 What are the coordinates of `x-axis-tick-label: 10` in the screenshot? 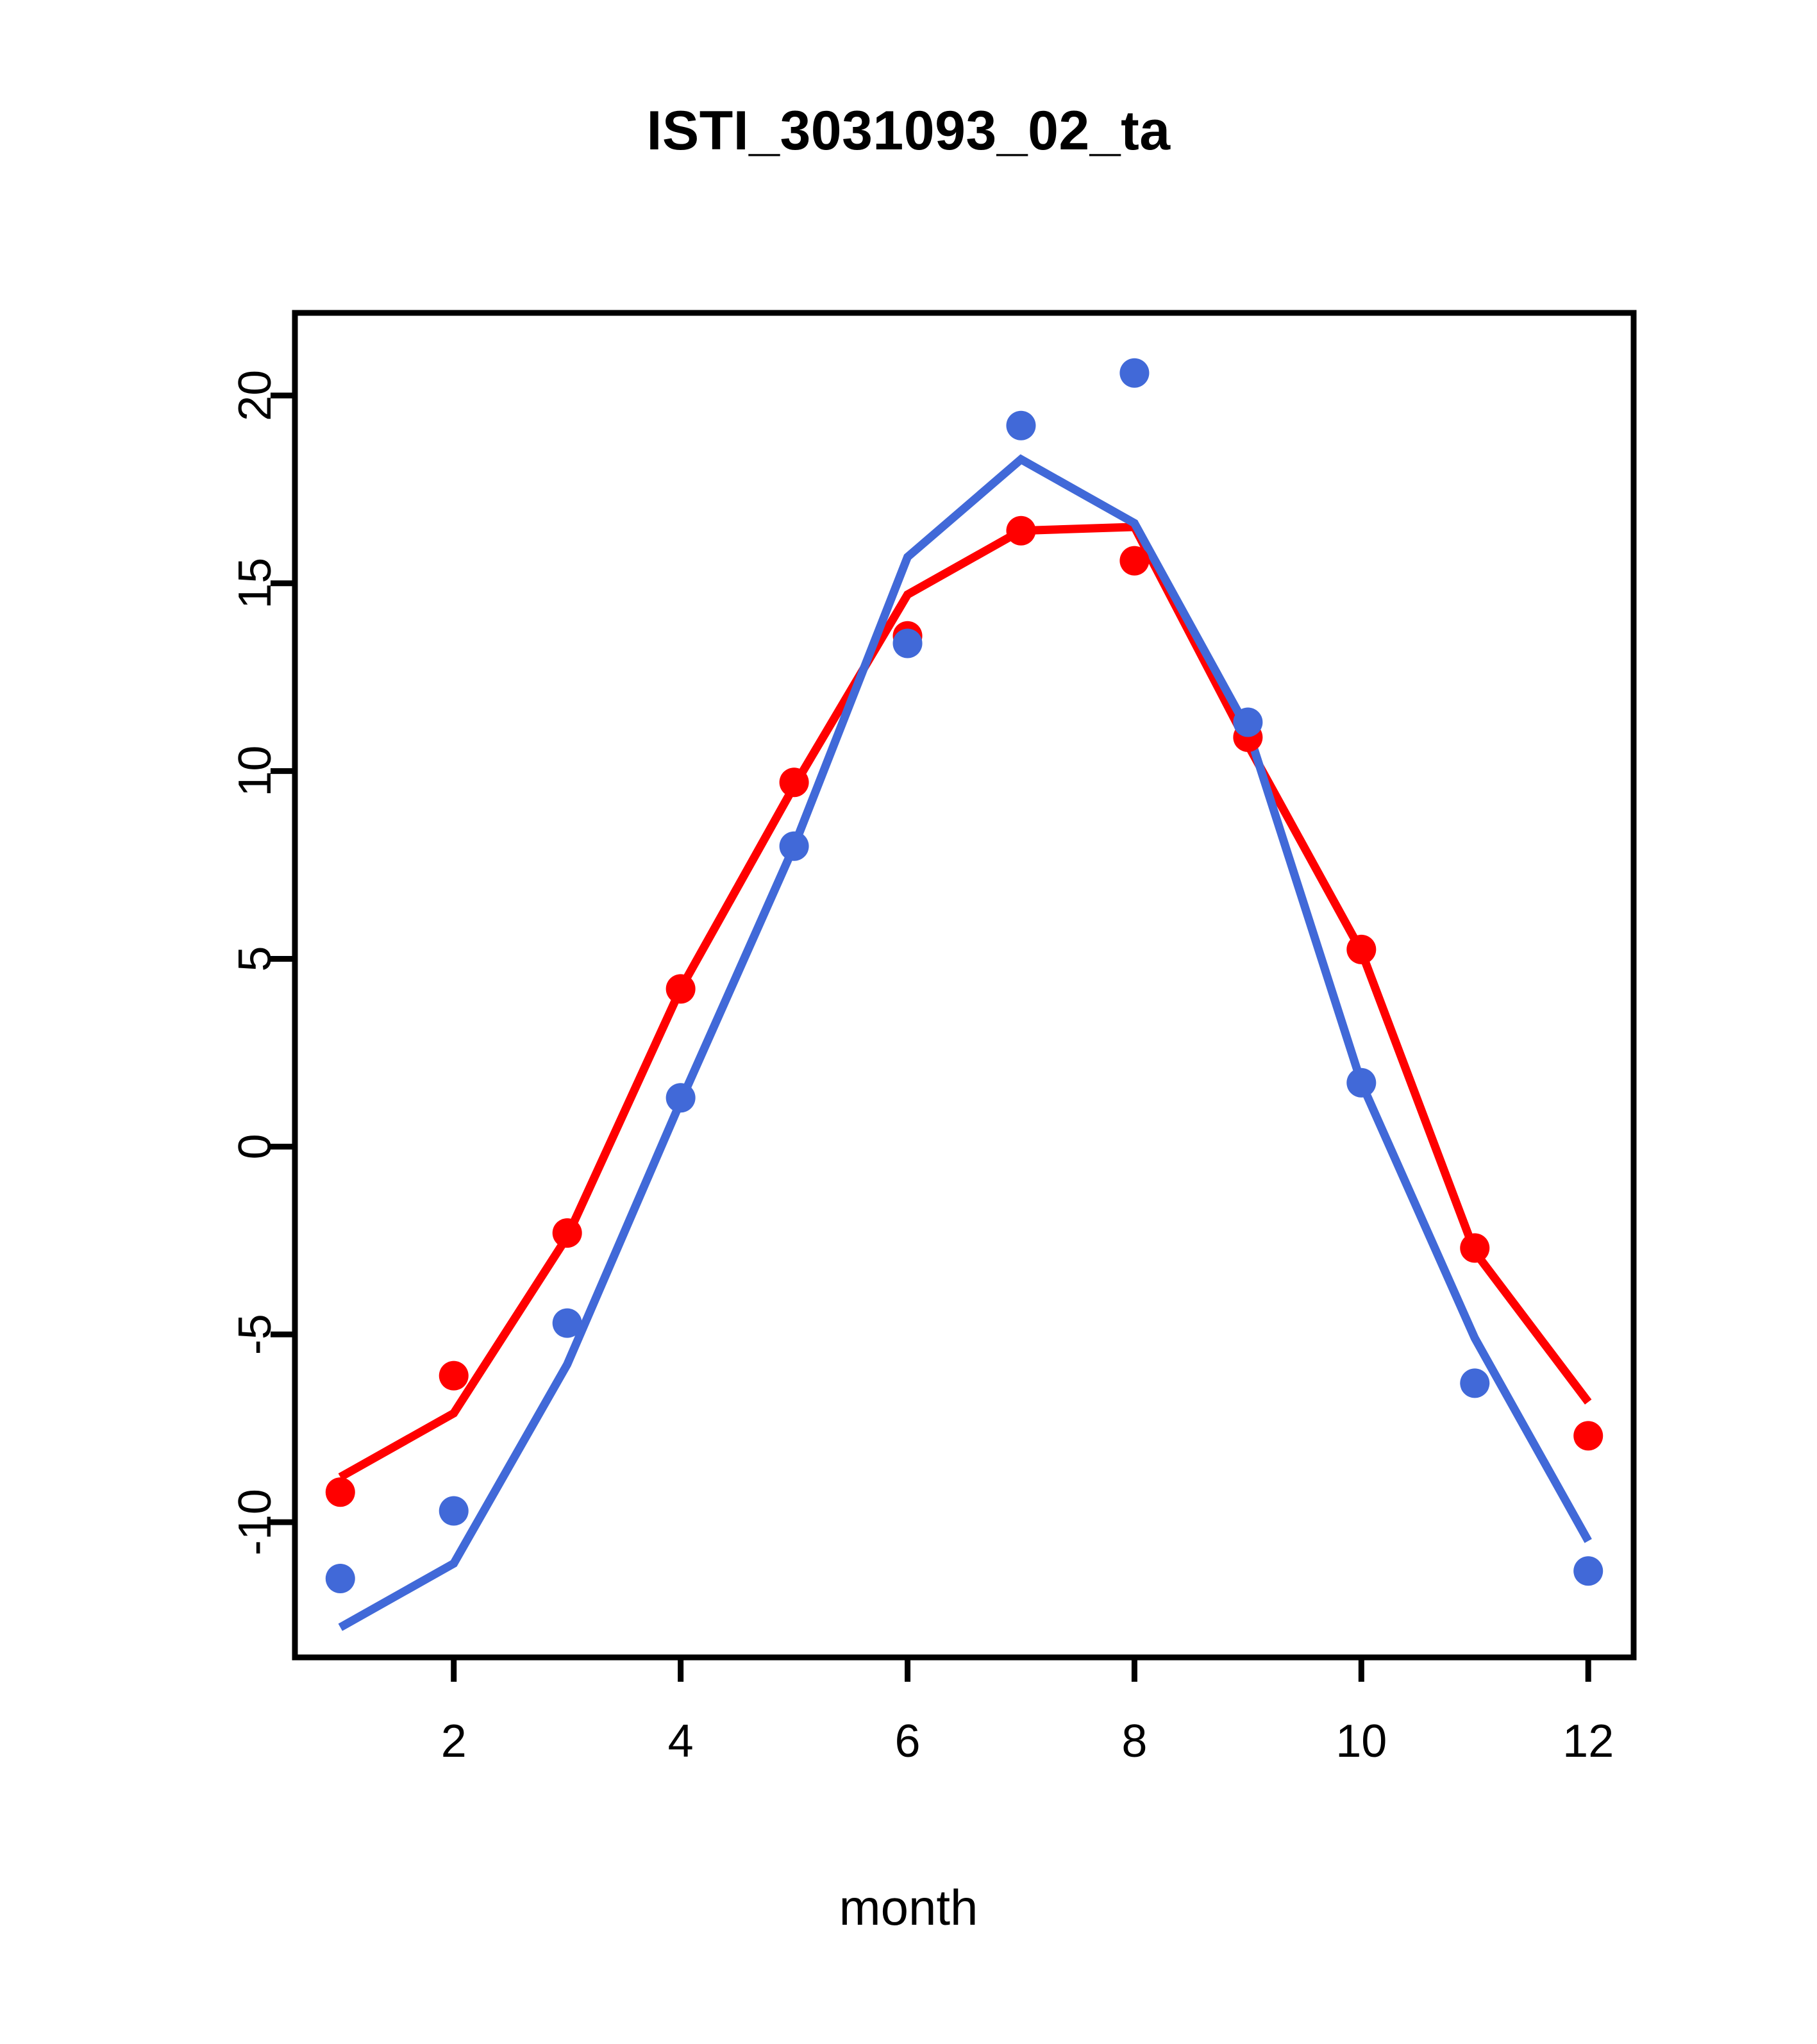 It's located at (1361, 1742).